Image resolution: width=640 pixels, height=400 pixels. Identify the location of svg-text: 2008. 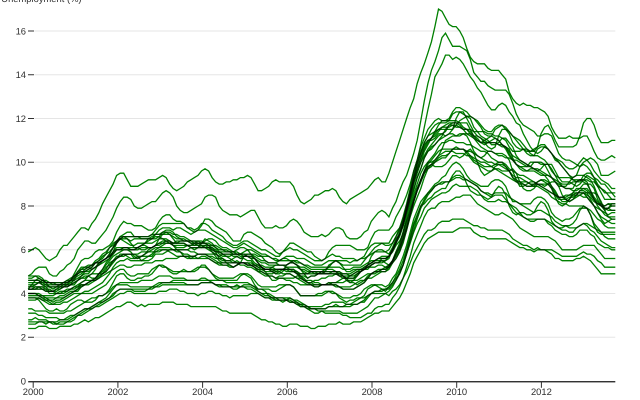
(372, 391).